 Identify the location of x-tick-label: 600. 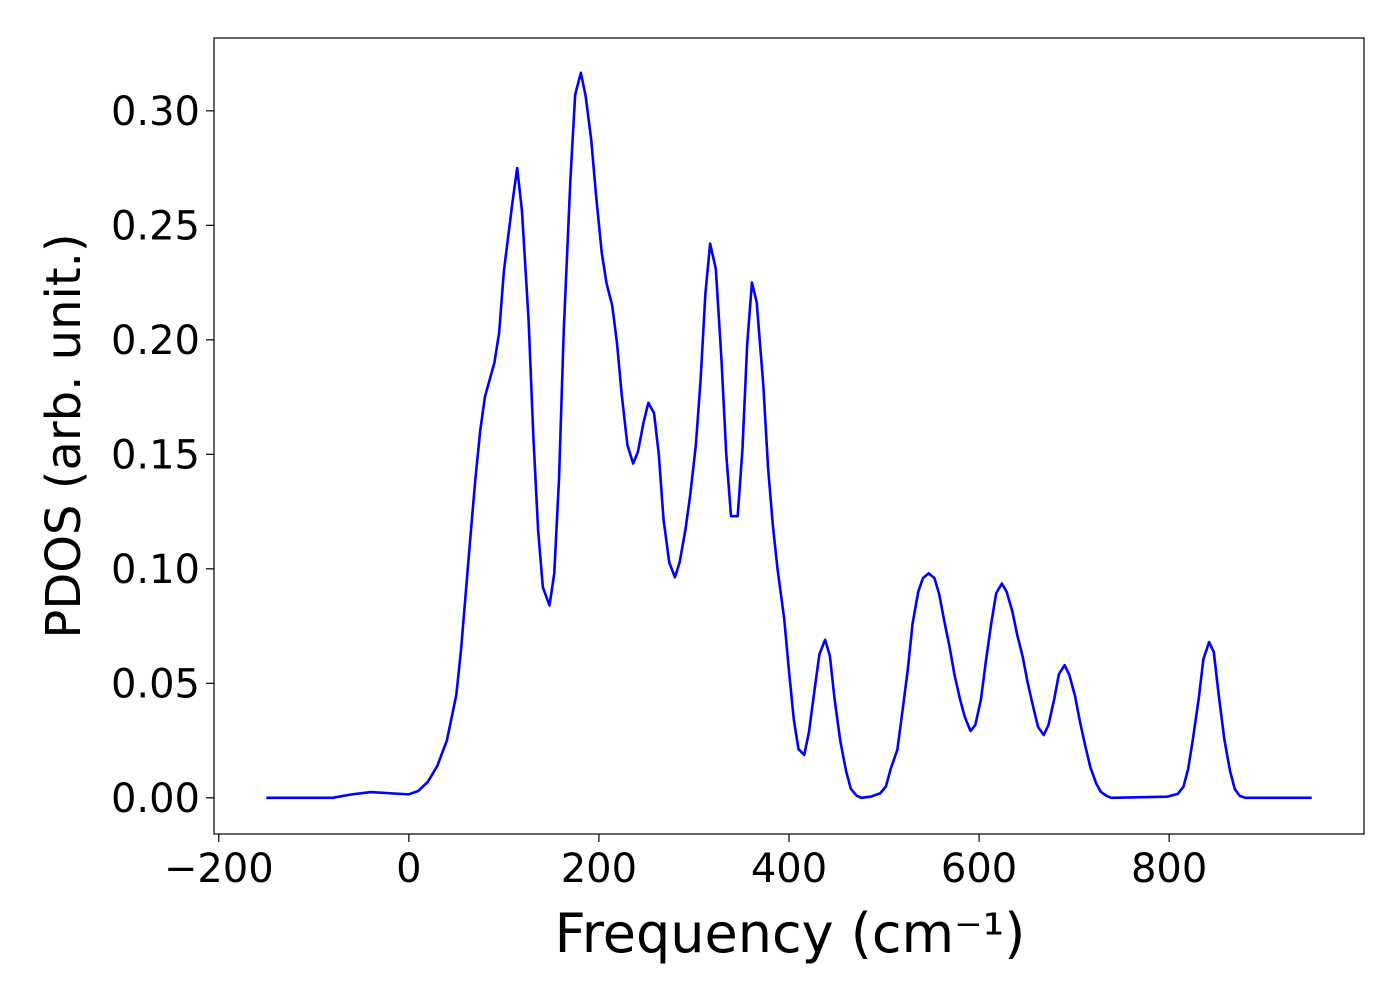
(979, 869).